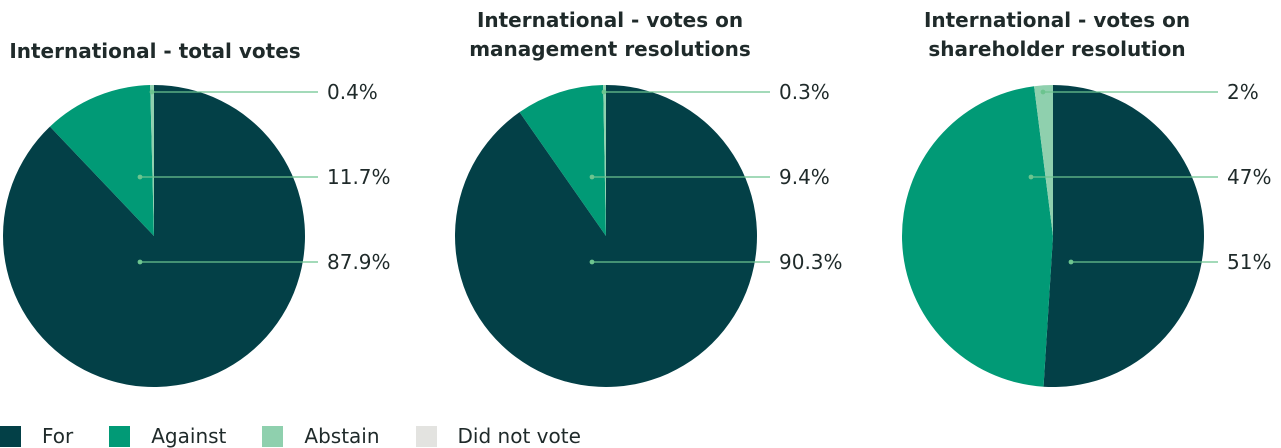 This screenshot has height=448, width=1281. What do you see at coordinates (120, 436) in the screenshot?
I see `legend-swatch-against` at bounding box center [120, 436].